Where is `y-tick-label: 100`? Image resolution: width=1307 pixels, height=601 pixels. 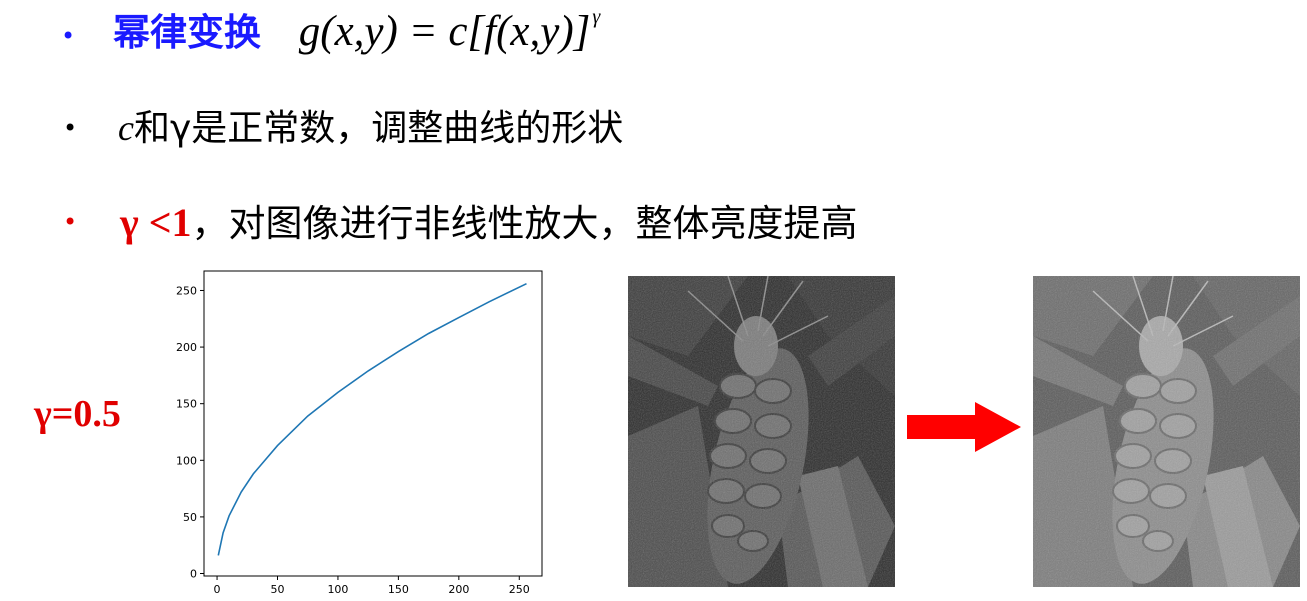
y-tick-label: 100 is located at coordinates (186, 460).